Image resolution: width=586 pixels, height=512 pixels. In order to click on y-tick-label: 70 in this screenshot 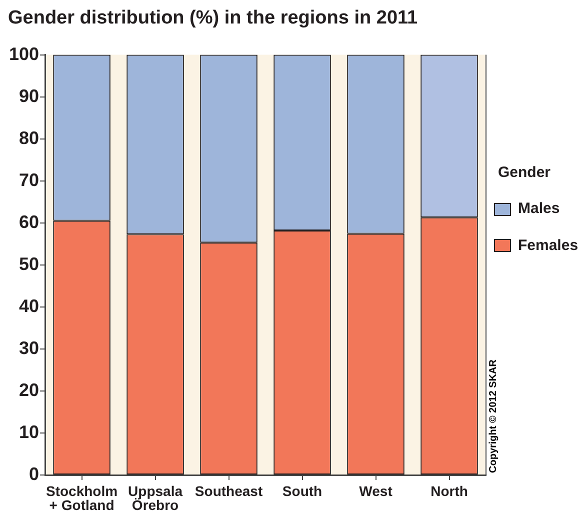, I will do `click(29, 180)`.